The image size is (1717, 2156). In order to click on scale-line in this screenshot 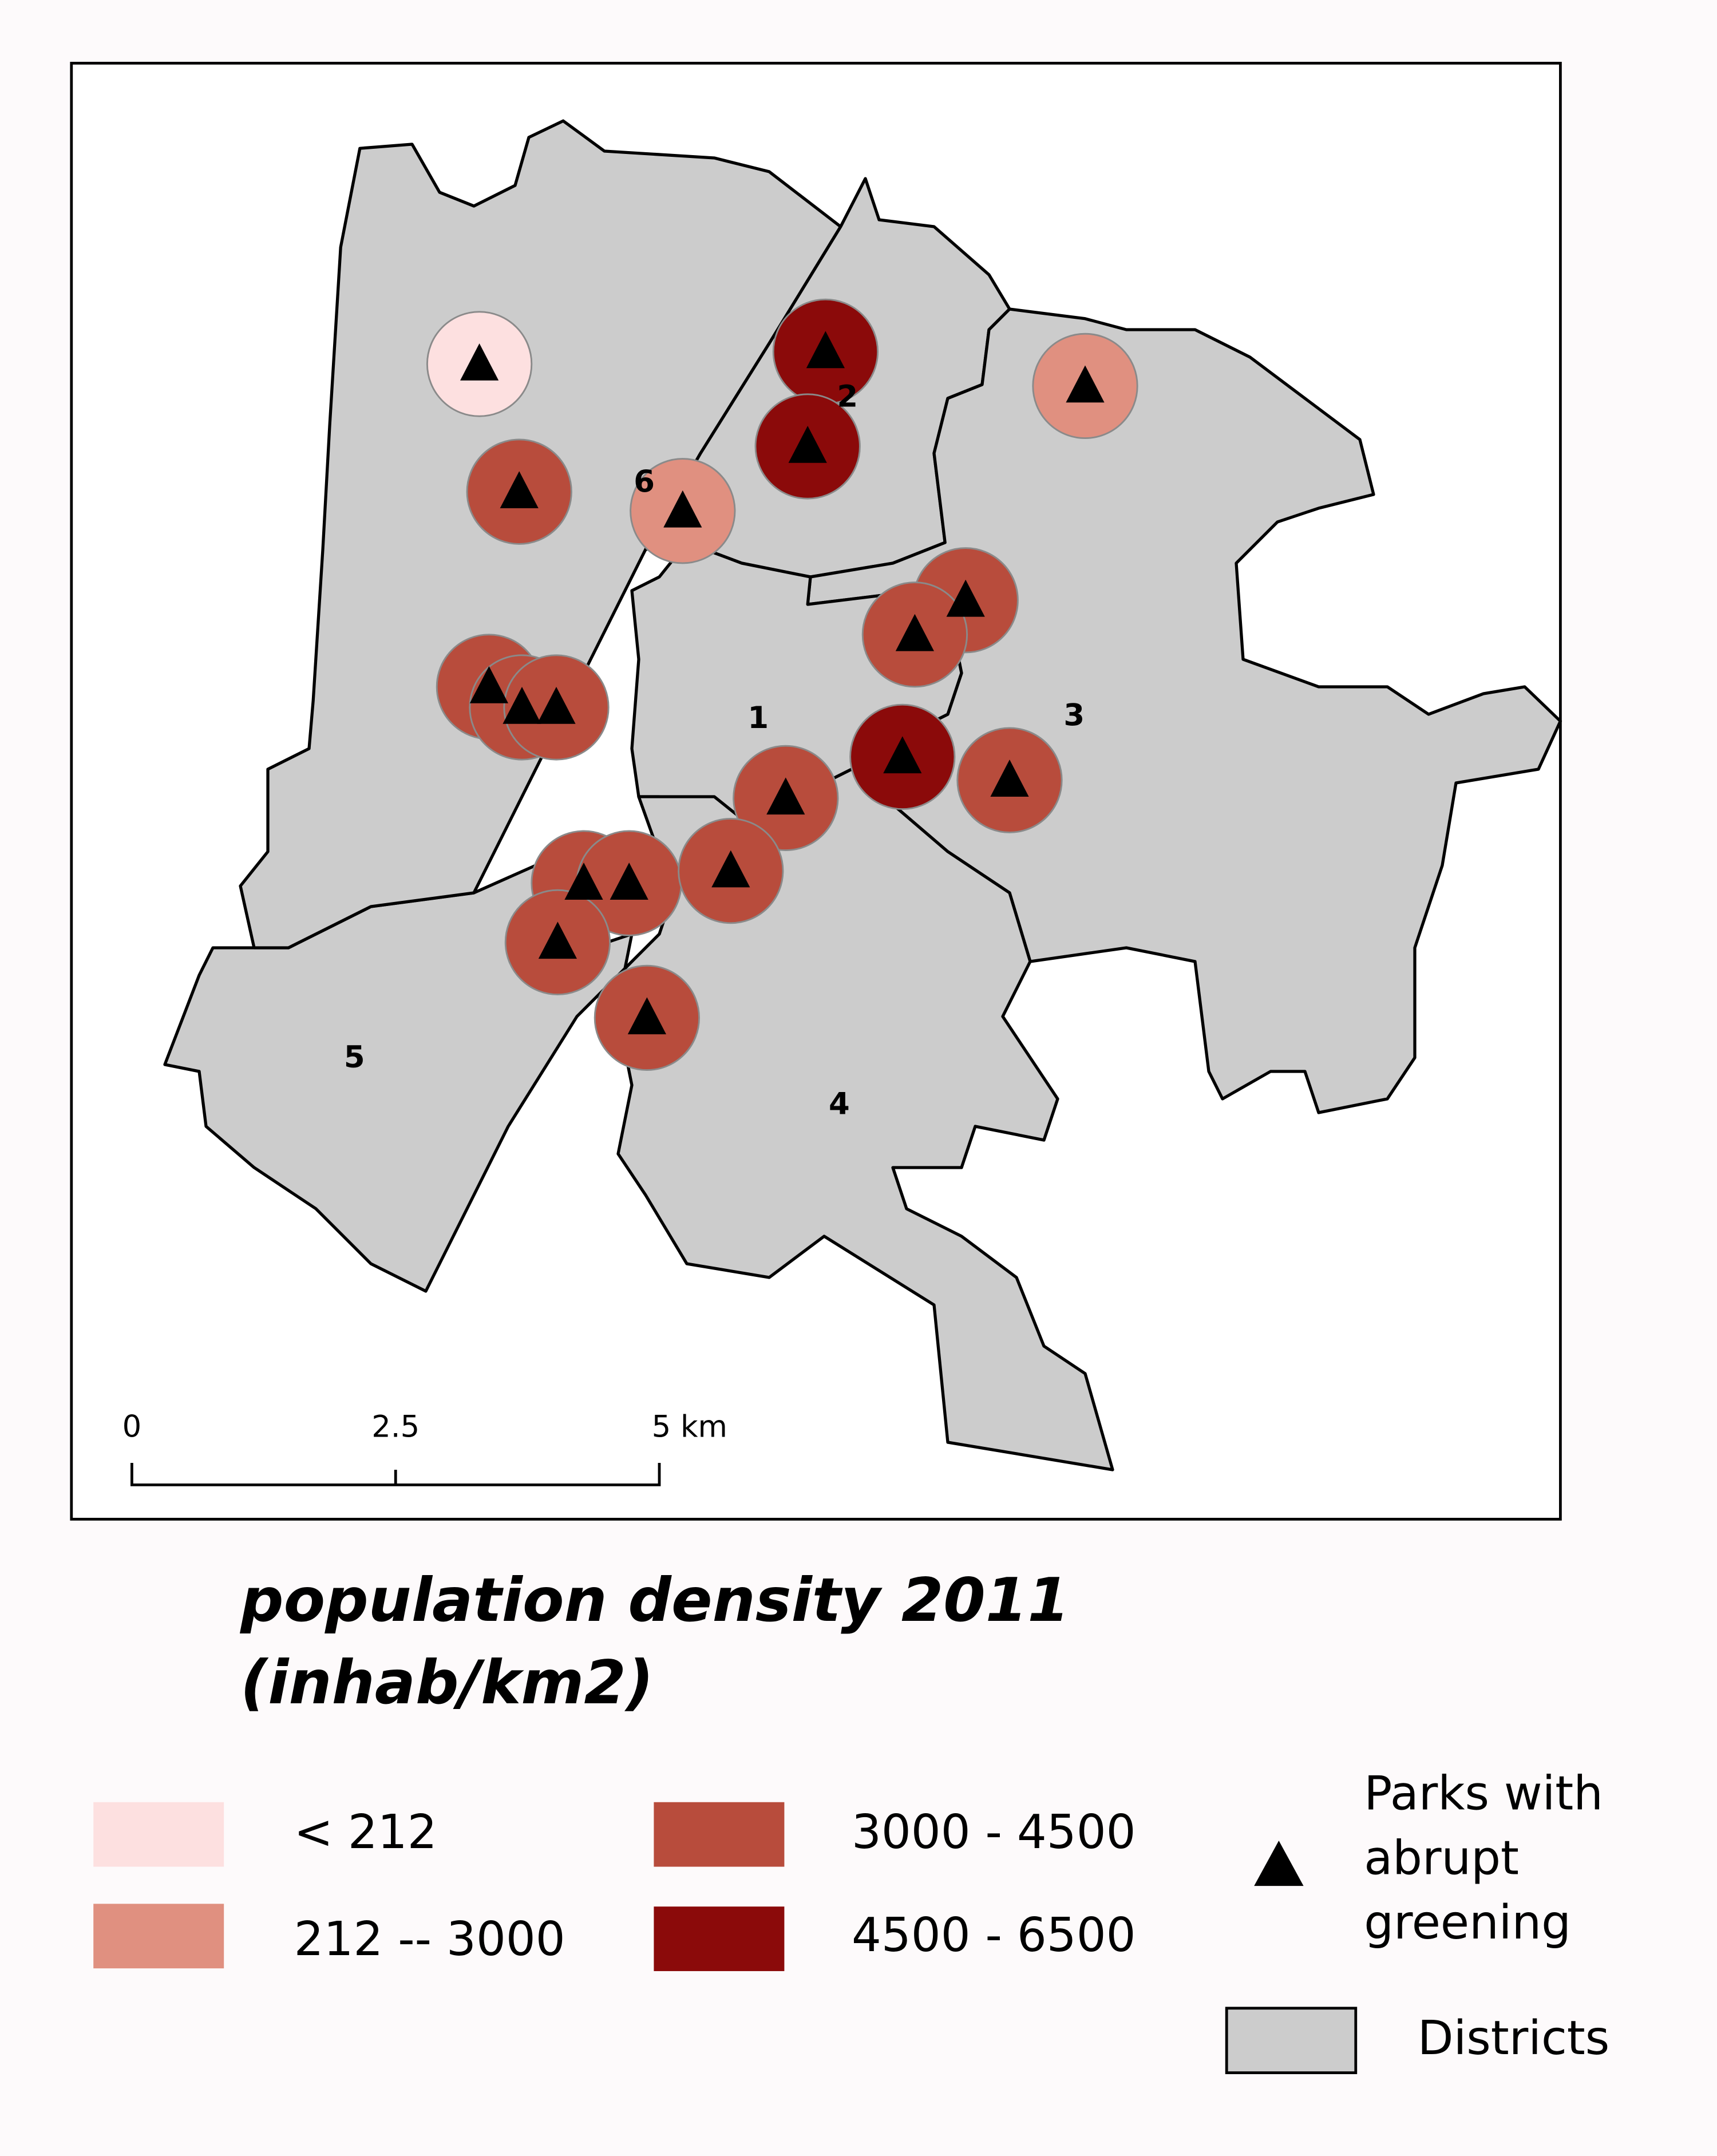, I will do `click(396, 1474)`.